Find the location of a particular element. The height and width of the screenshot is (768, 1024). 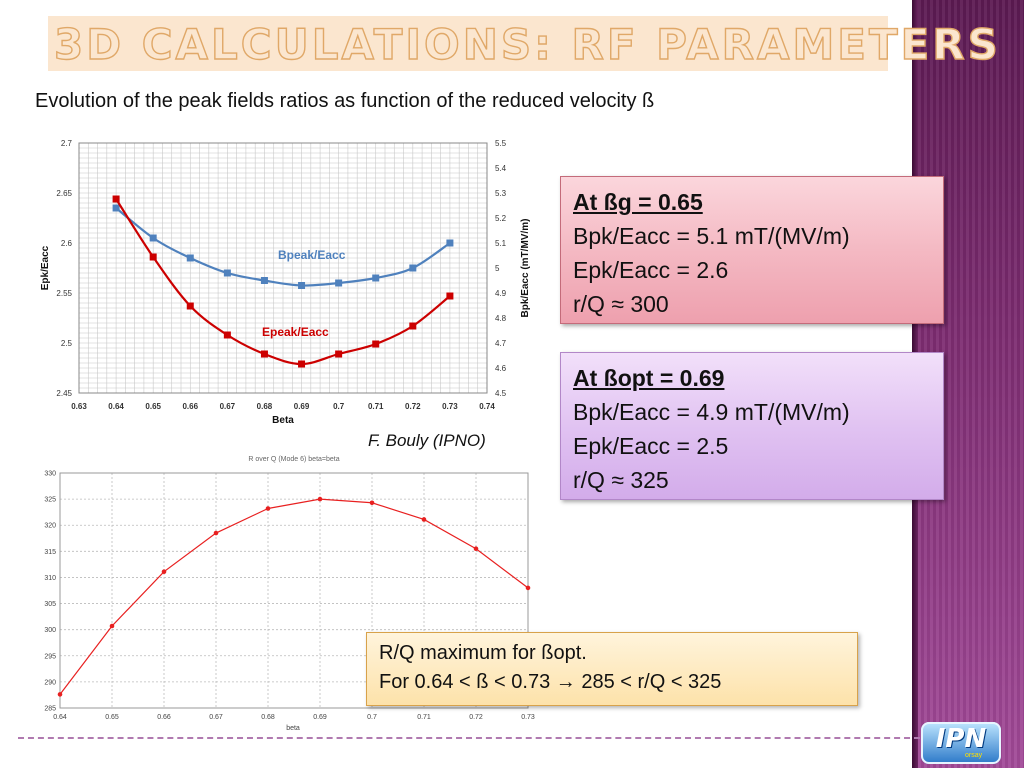

epk-series-line is located at coordinates (283, 282).